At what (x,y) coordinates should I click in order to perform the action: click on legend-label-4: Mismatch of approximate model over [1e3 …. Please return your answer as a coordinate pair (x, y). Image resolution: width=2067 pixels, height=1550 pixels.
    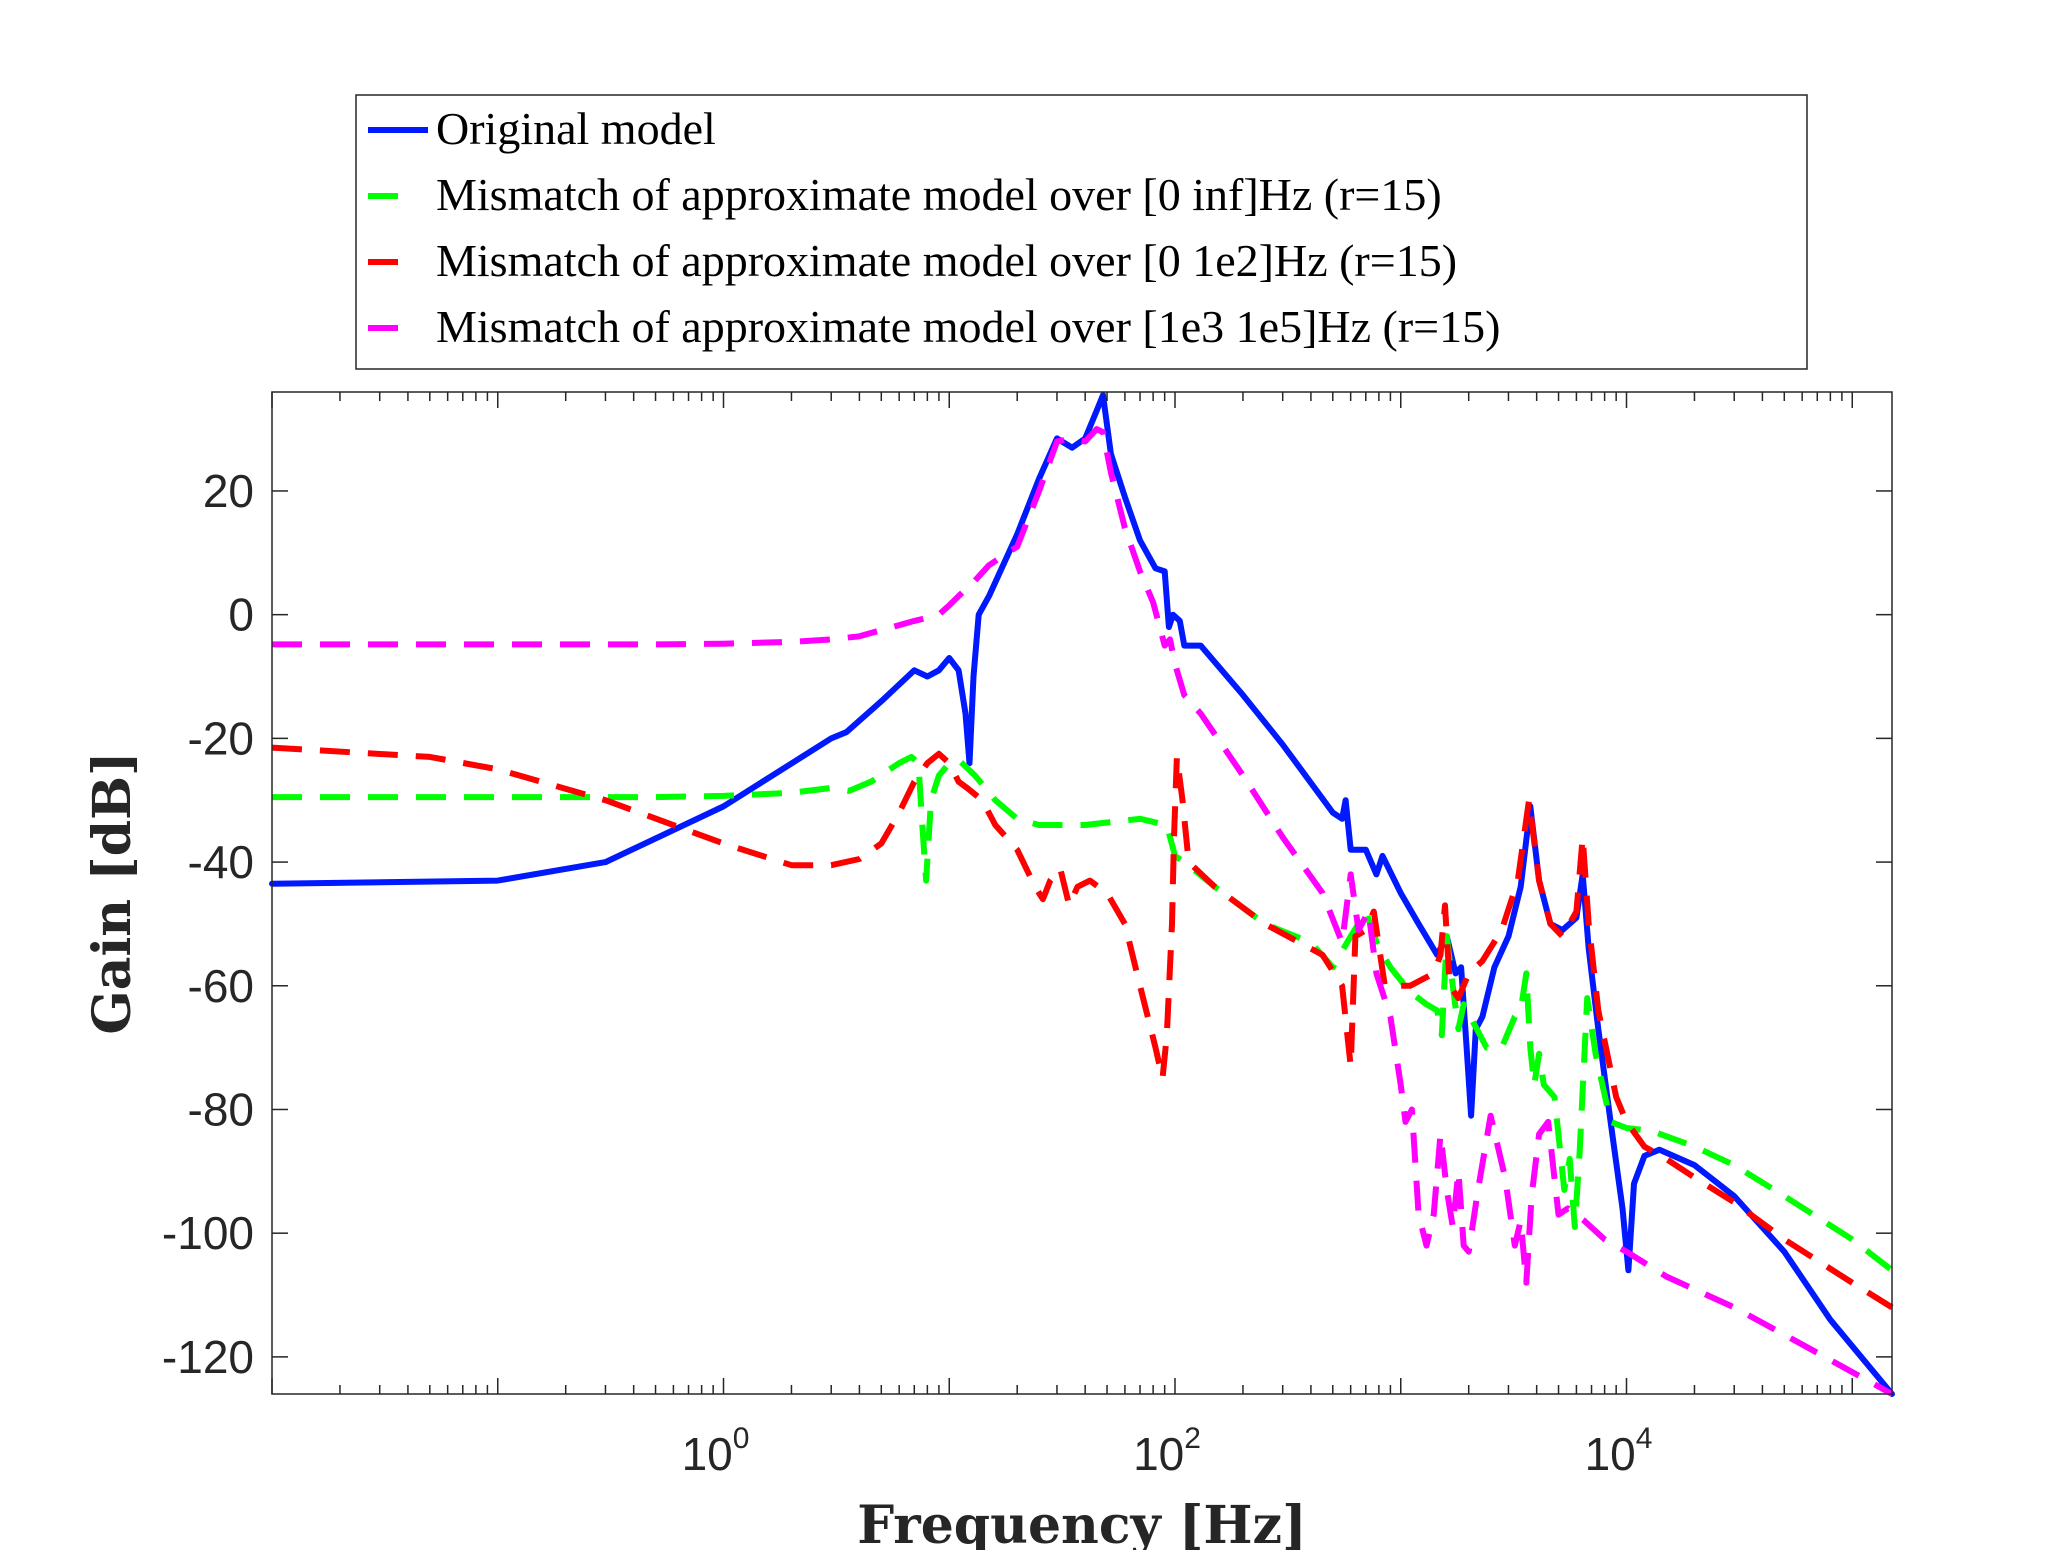
    Looking at the image, I should click on (968, 326).